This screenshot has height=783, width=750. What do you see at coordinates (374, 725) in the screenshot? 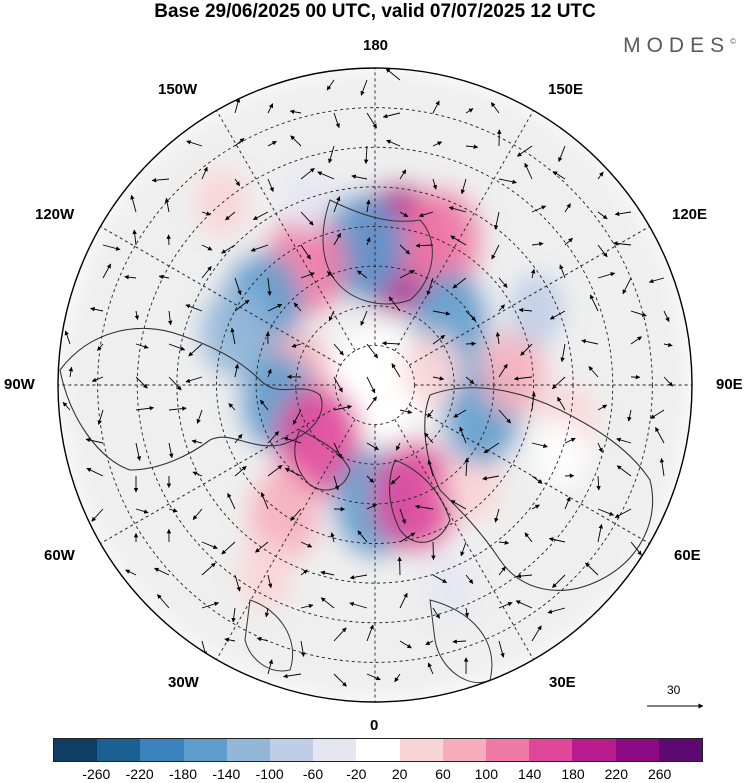
I see `lon-label-0: 0` at bounding box center [374, 725].